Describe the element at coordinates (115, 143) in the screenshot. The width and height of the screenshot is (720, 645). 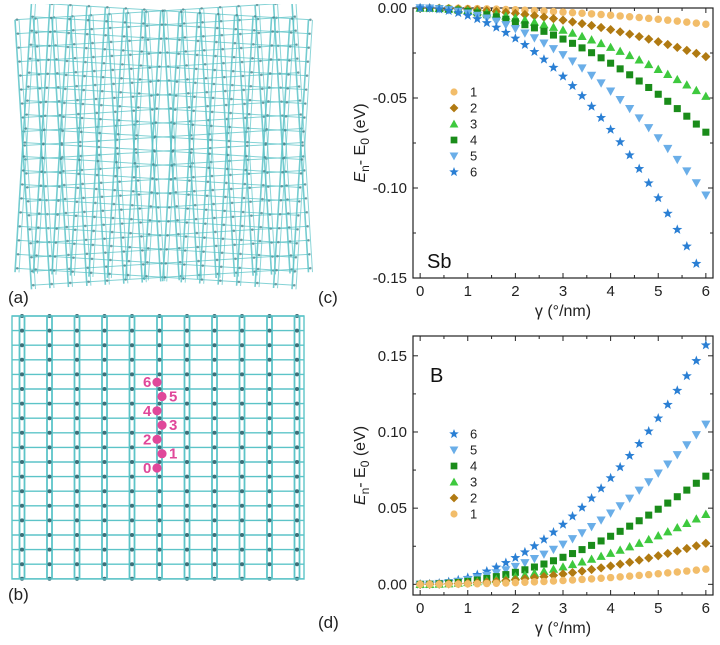
I see `moire-column-bond` at that location.